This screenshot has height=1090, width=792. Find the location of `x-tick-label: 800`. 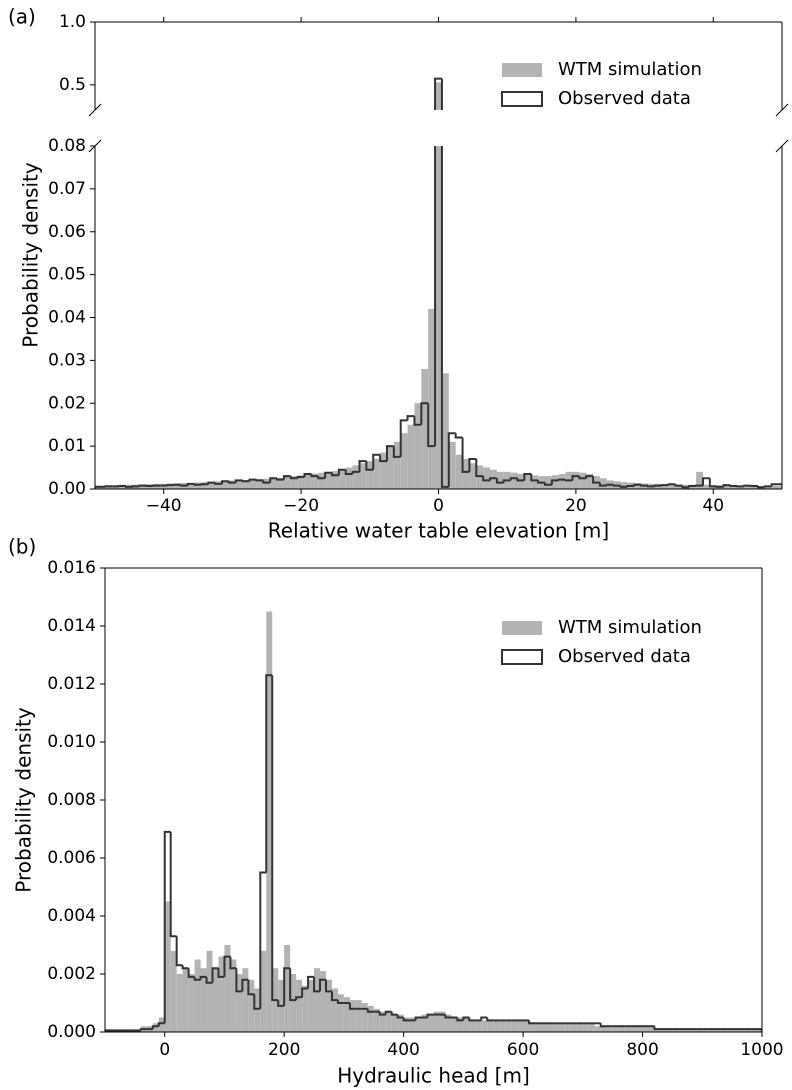

x-tick-label: 800 is located at coordinates (642, 1050).